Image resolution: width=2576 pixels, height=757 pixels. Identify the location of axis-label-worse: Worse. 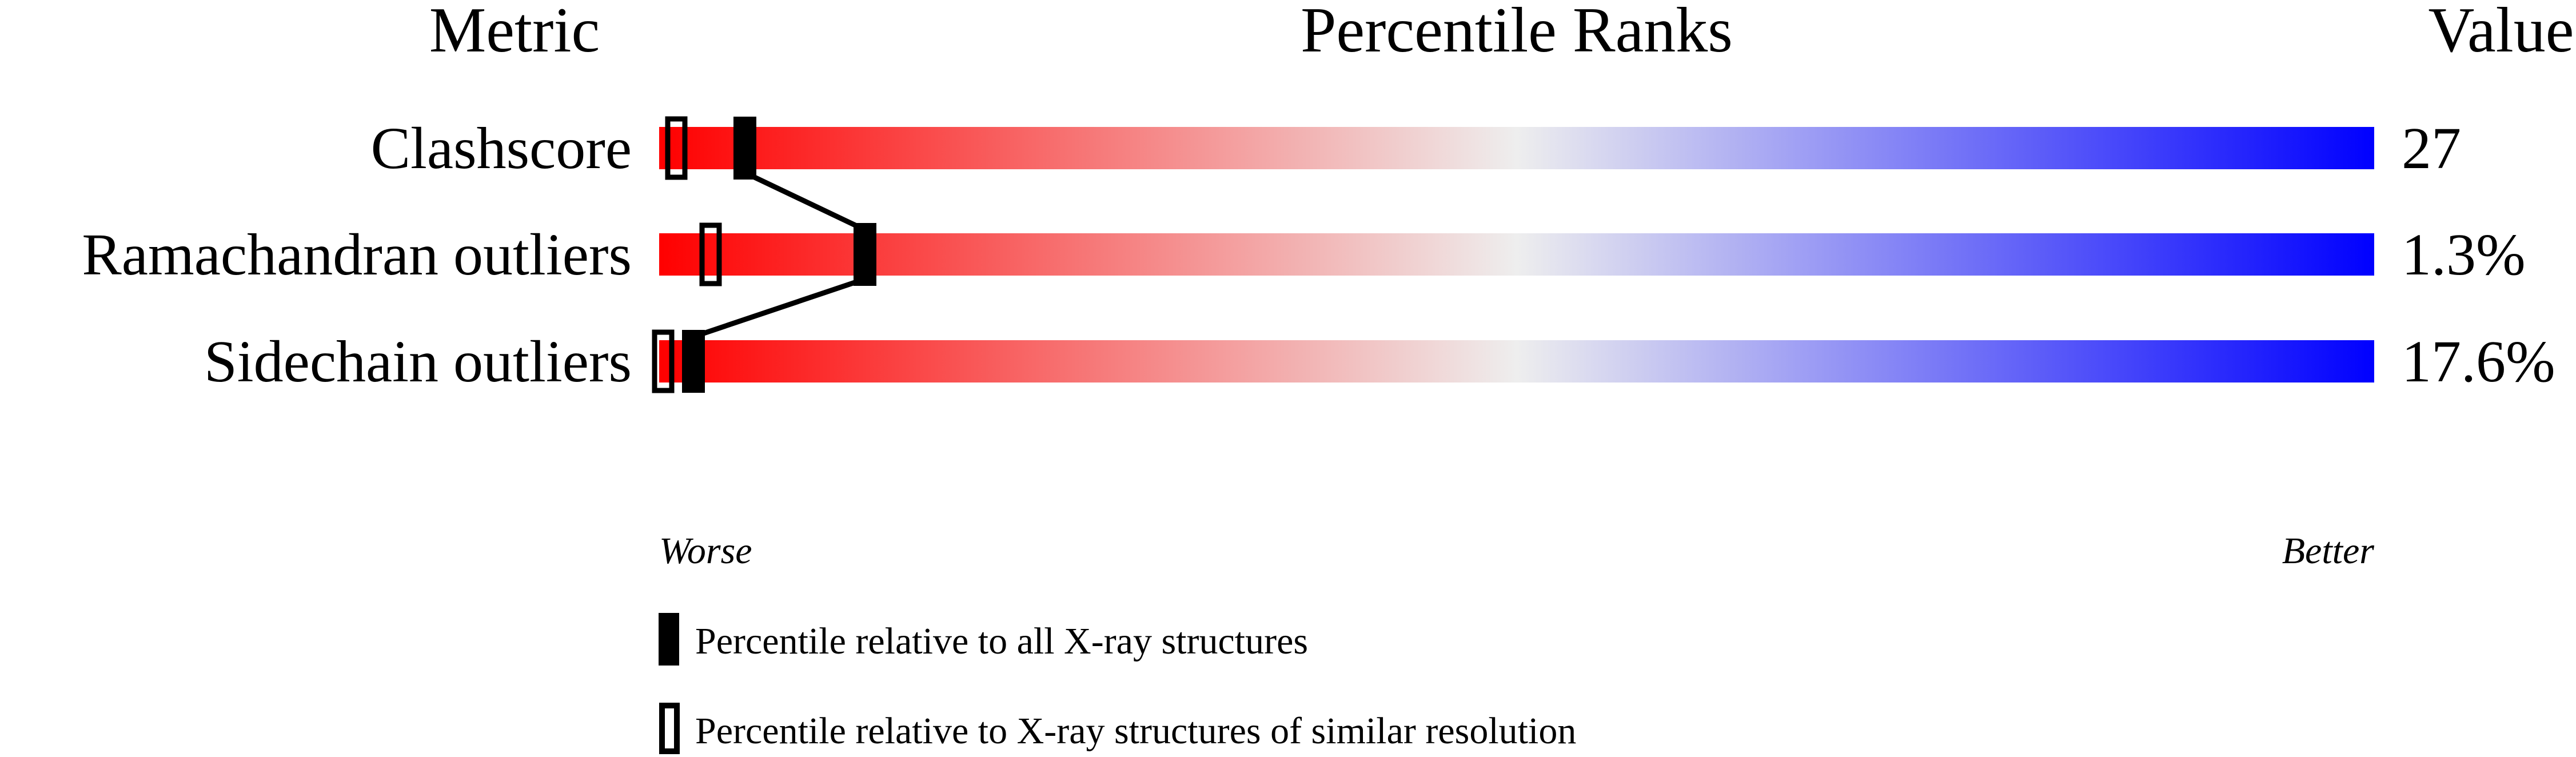
(706, 551).